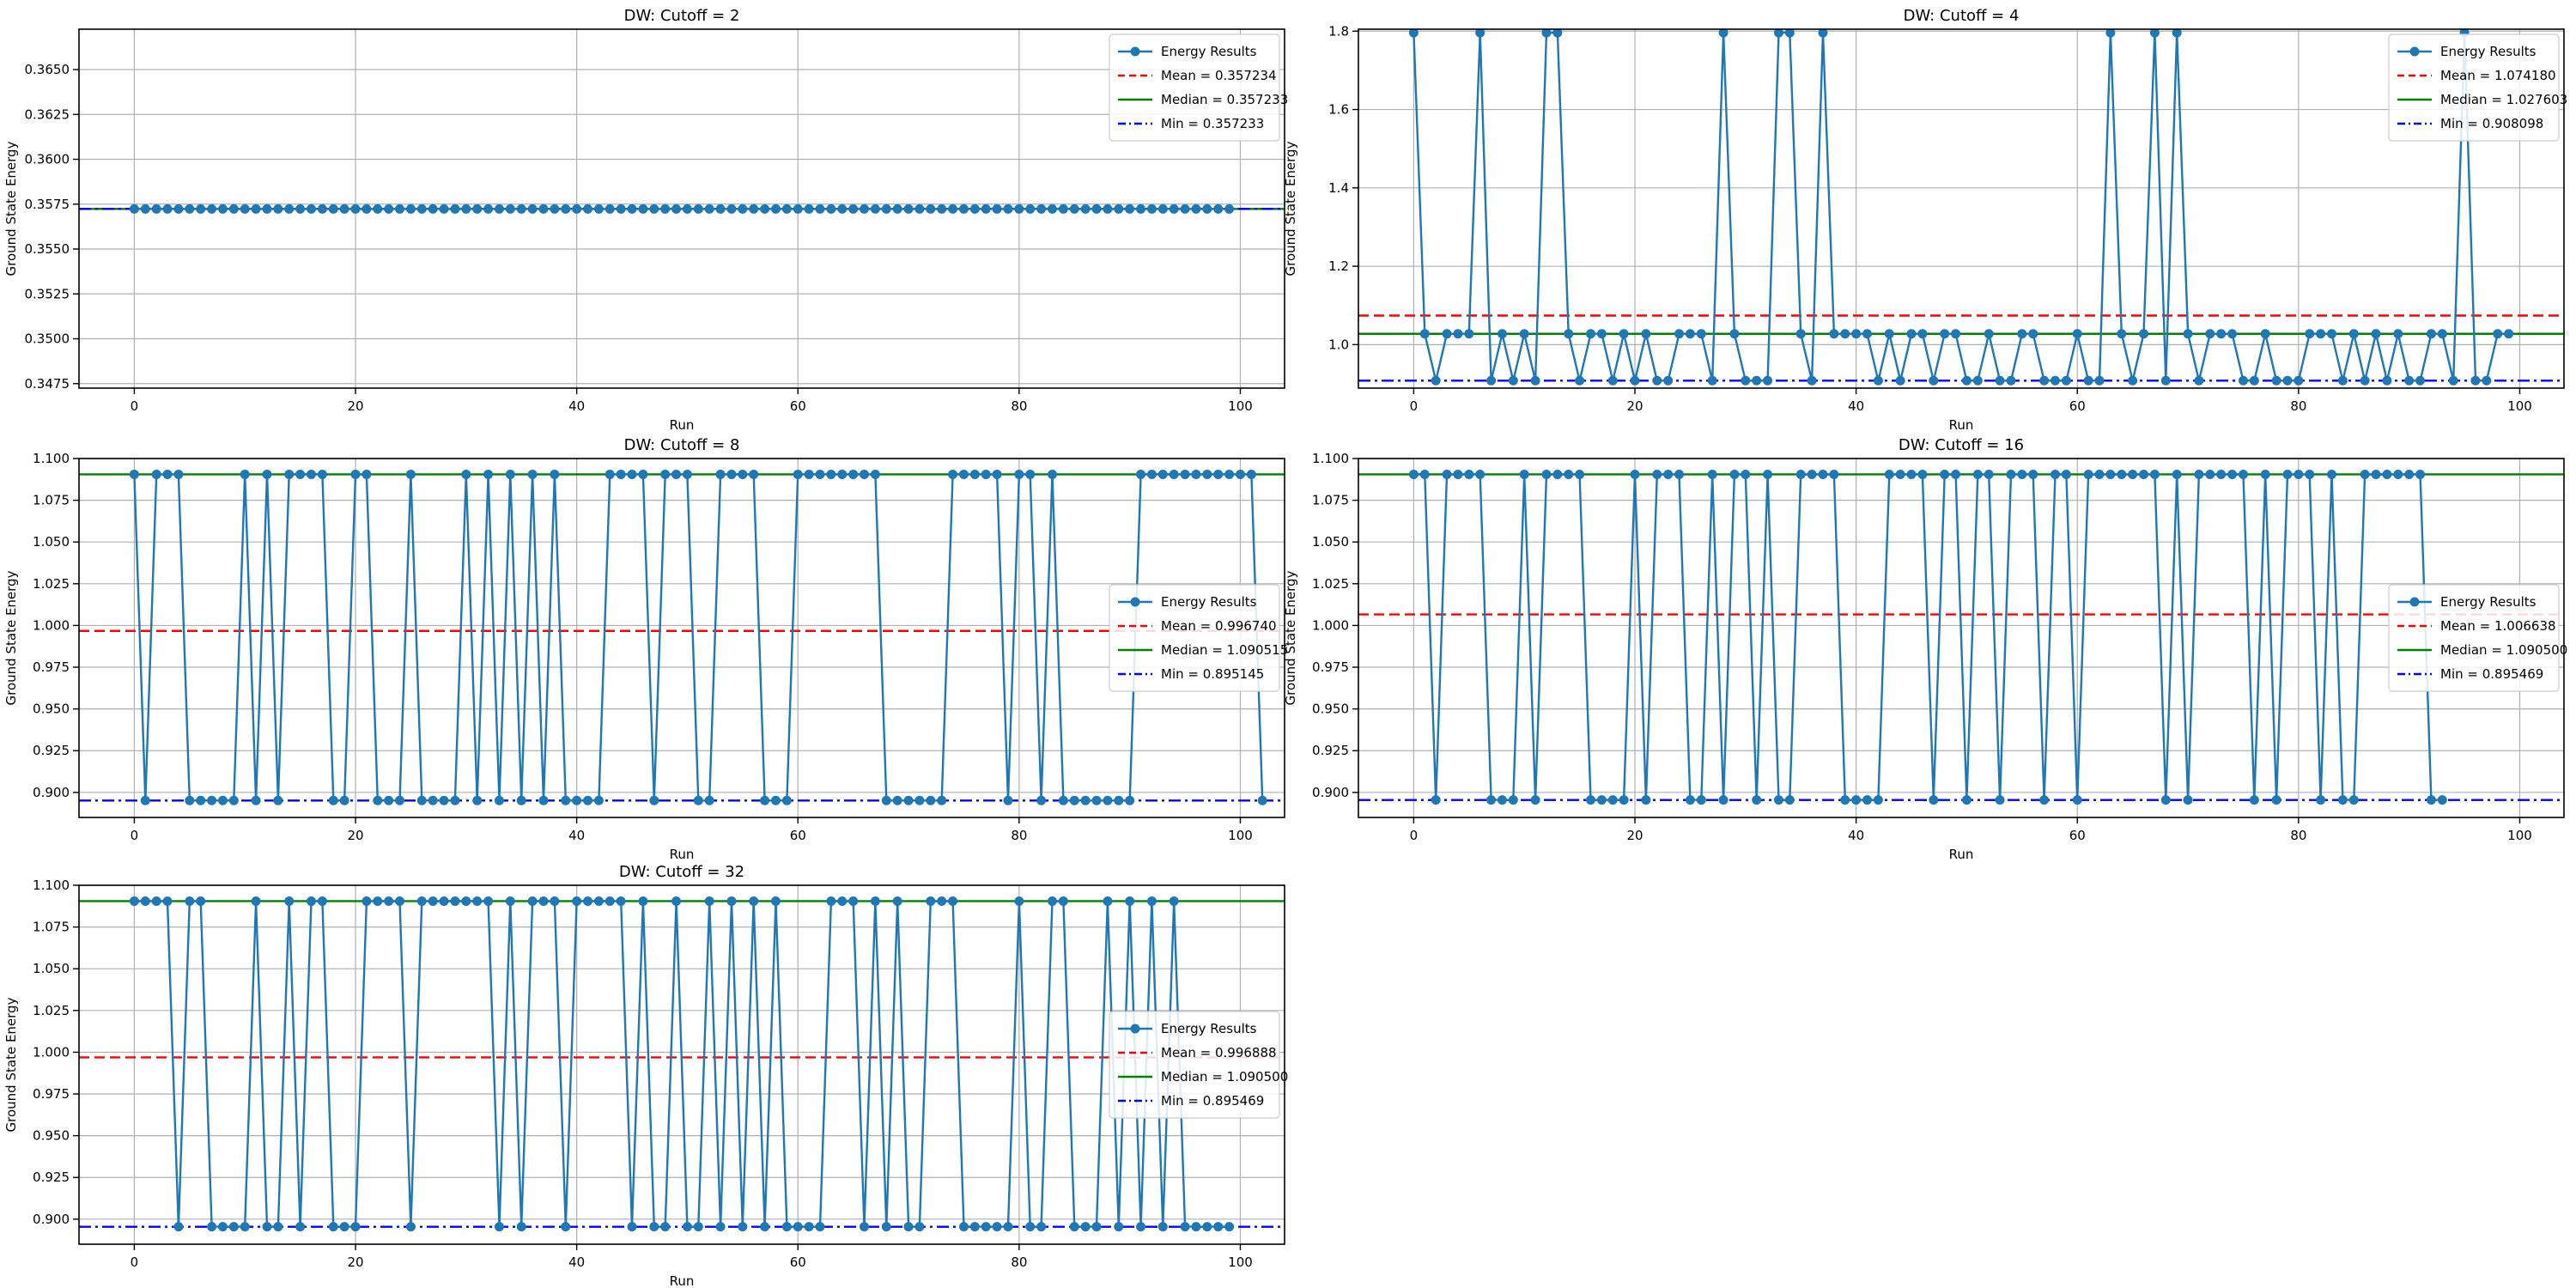 This screenshot has height=1288, width=2576. Describe the element at coordinates (1135, 52) in the screenshot. I see `legend-marker` at that location.